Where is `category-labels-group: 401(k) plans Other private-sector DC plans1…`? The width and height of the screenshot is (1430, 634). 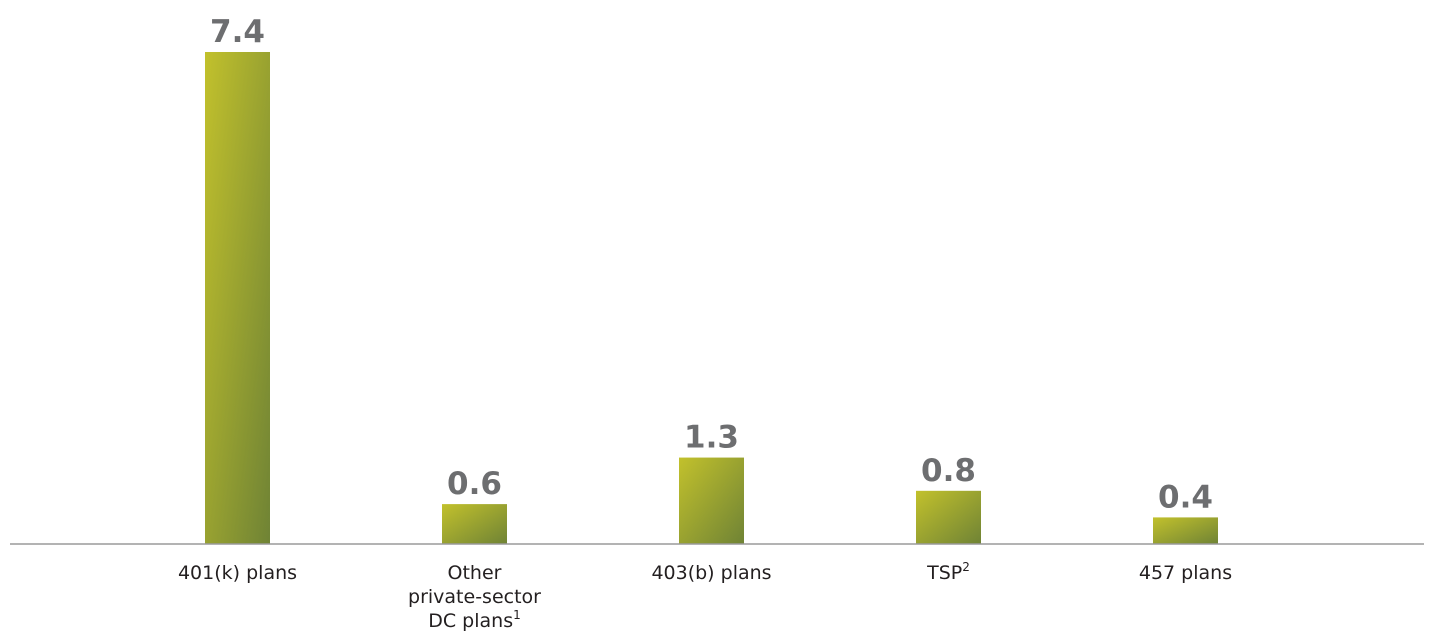
category-labels-group: 401(k) plans Other private-sector DC plans1… is located at coordinates (705, 596).